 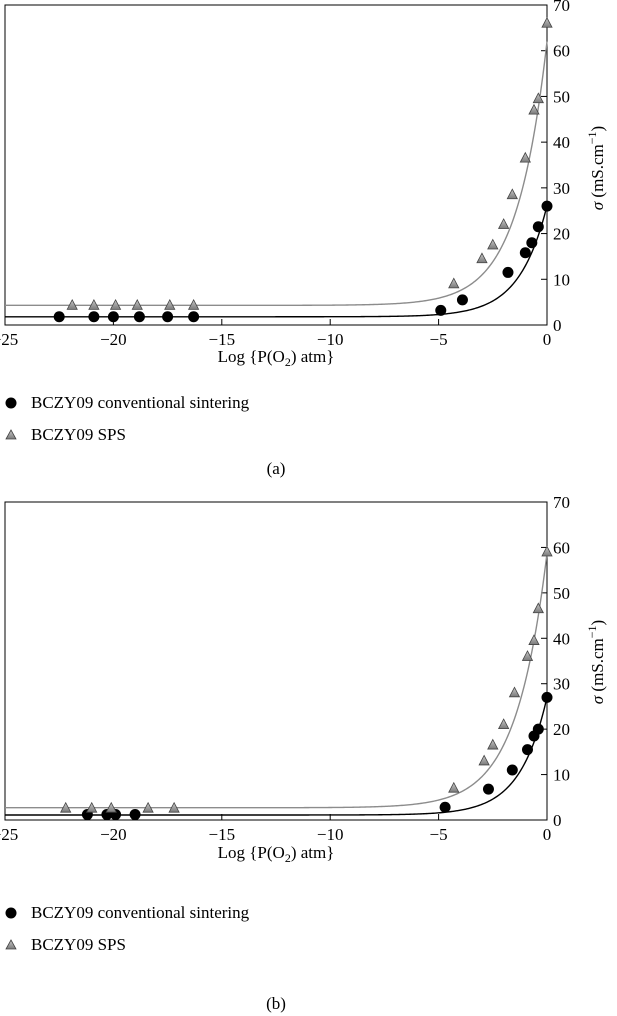 I want to click on y-axis: 0 10 20 30 40 50 60 70, so click(x=555, y=167).